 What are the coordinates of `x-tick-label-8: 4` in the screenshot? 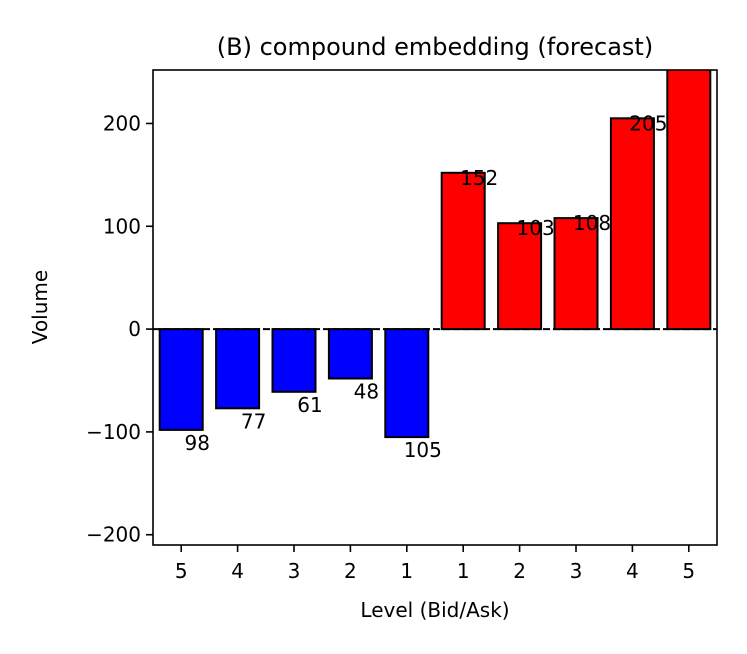 It's located at (632, 571).